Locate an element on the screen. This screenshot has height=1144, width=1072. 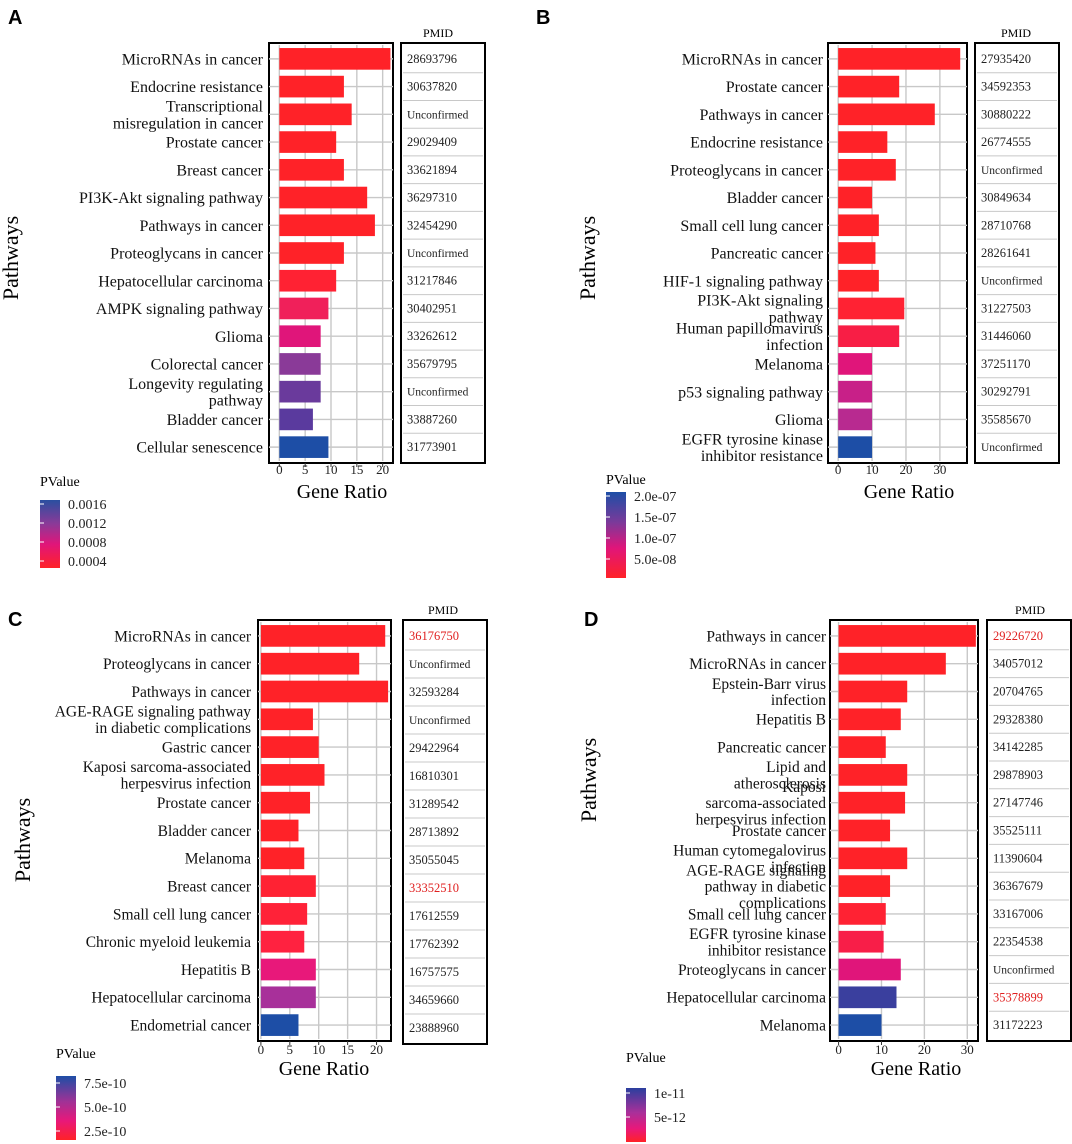
pathway-label: Transcriptional misregulation in cancer is located at coordinates (188, 116).